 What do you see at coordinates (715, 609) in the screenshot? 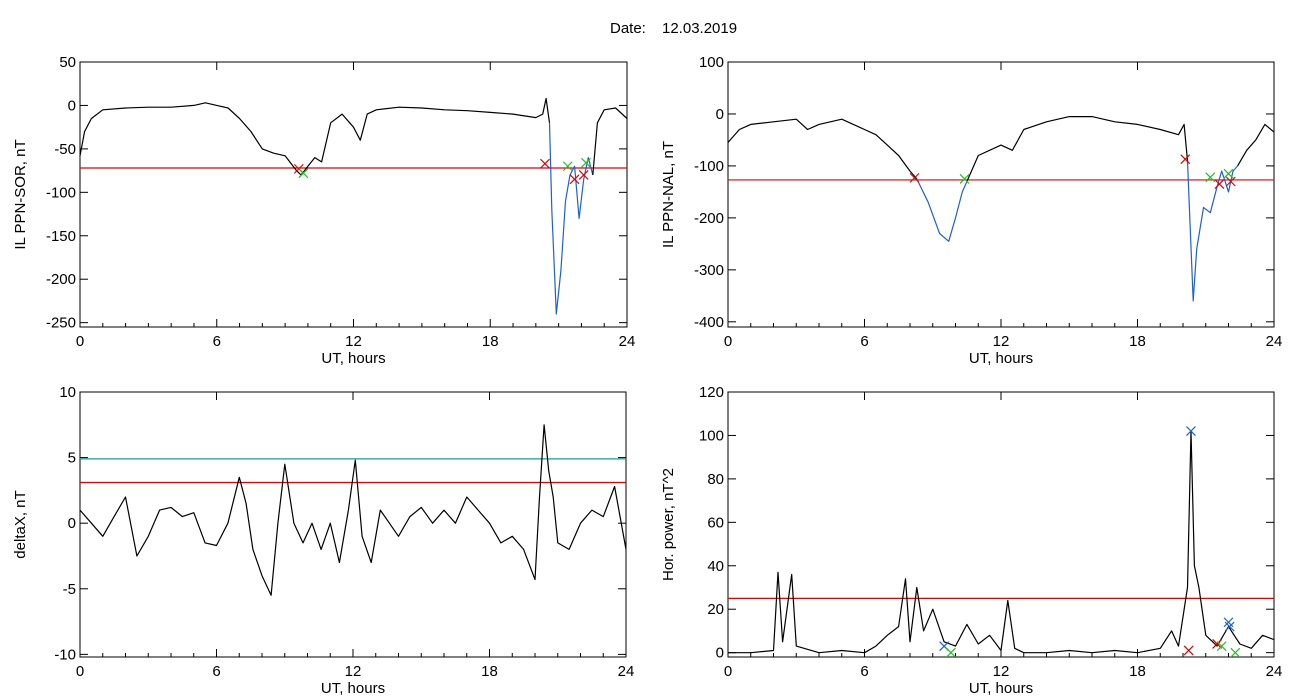
I see `y-tick-label: 20` at bounding box center [715, 609].